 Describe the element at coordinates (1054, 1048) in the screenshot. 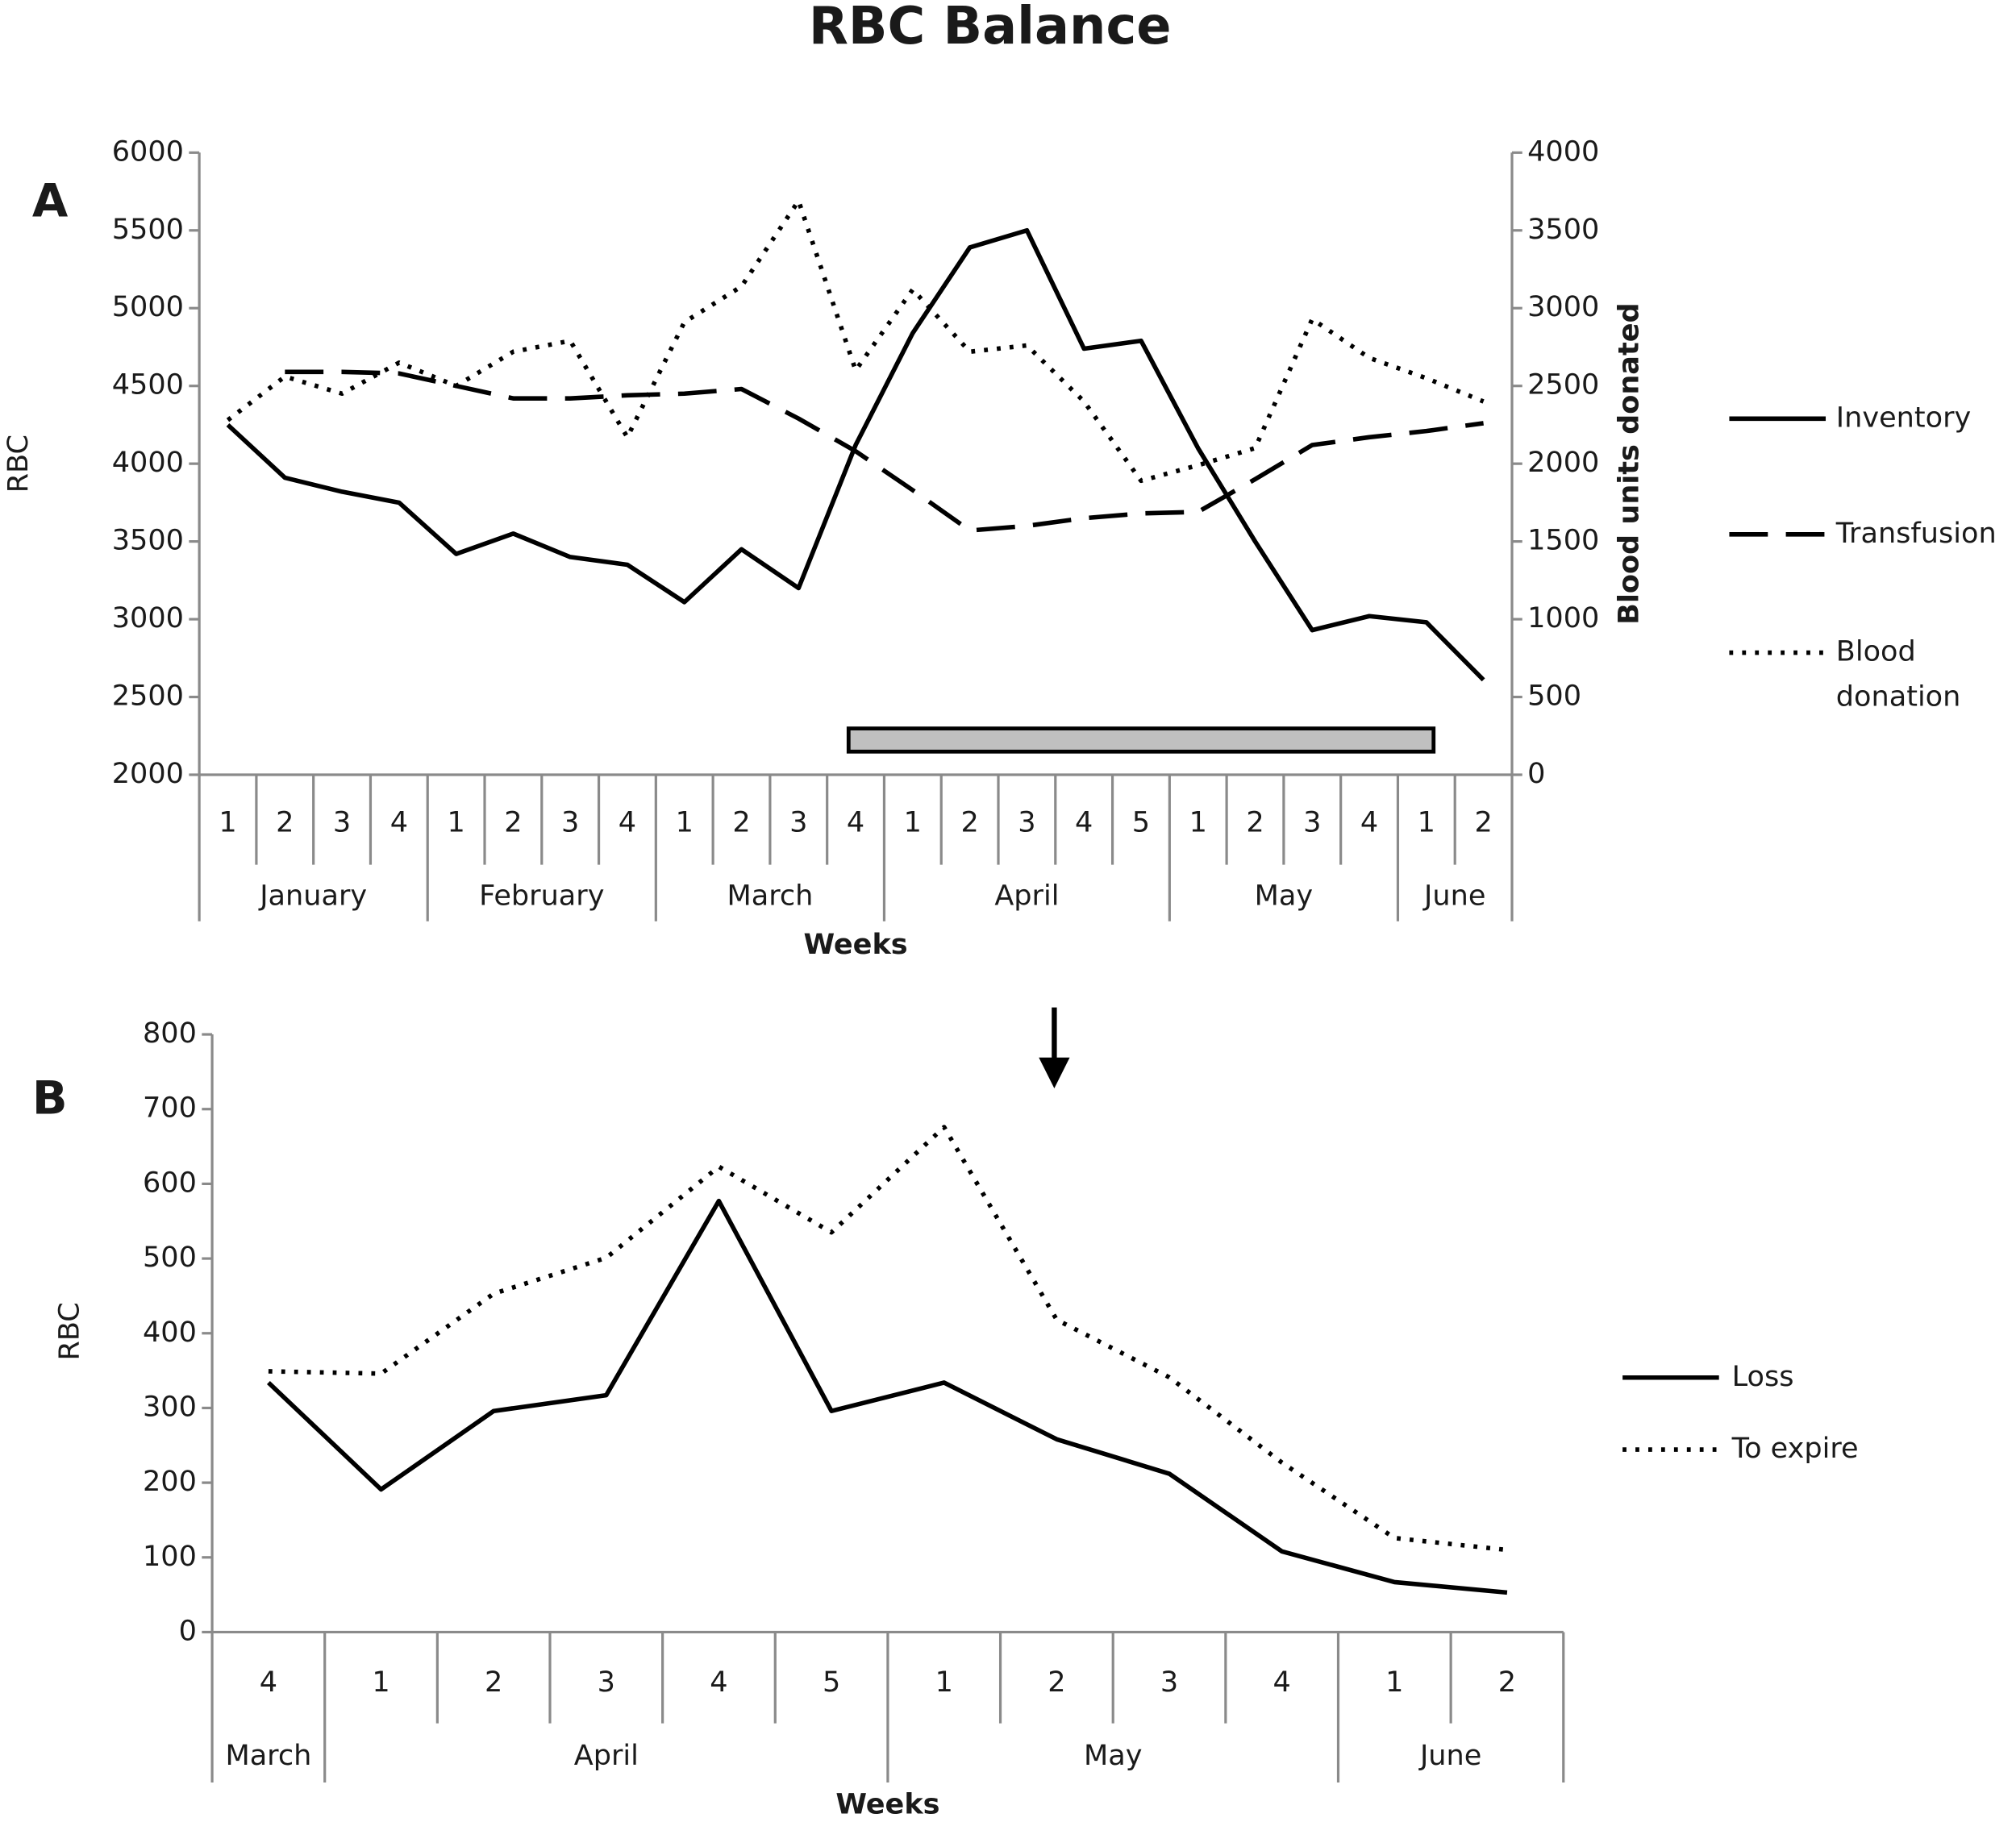

I see `arrow` at that location.